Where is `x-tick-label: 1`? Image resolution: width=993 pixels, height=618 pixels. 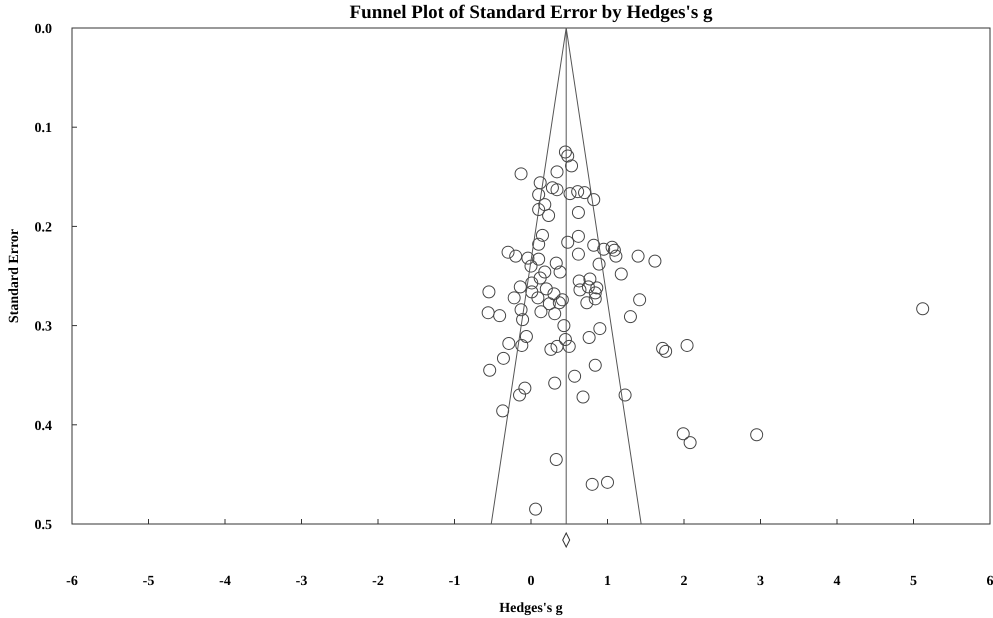
x-tick-label: 1 is located at coordinates (607, 581).